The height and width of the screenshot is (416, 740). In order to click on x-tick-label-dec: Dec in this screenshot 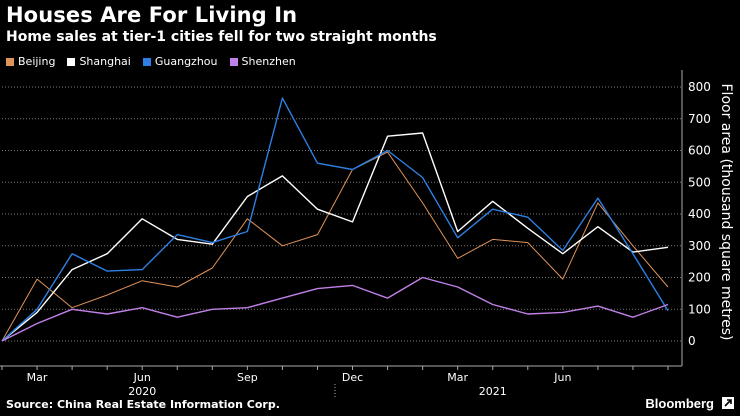, I will do `click(352, 377)`.